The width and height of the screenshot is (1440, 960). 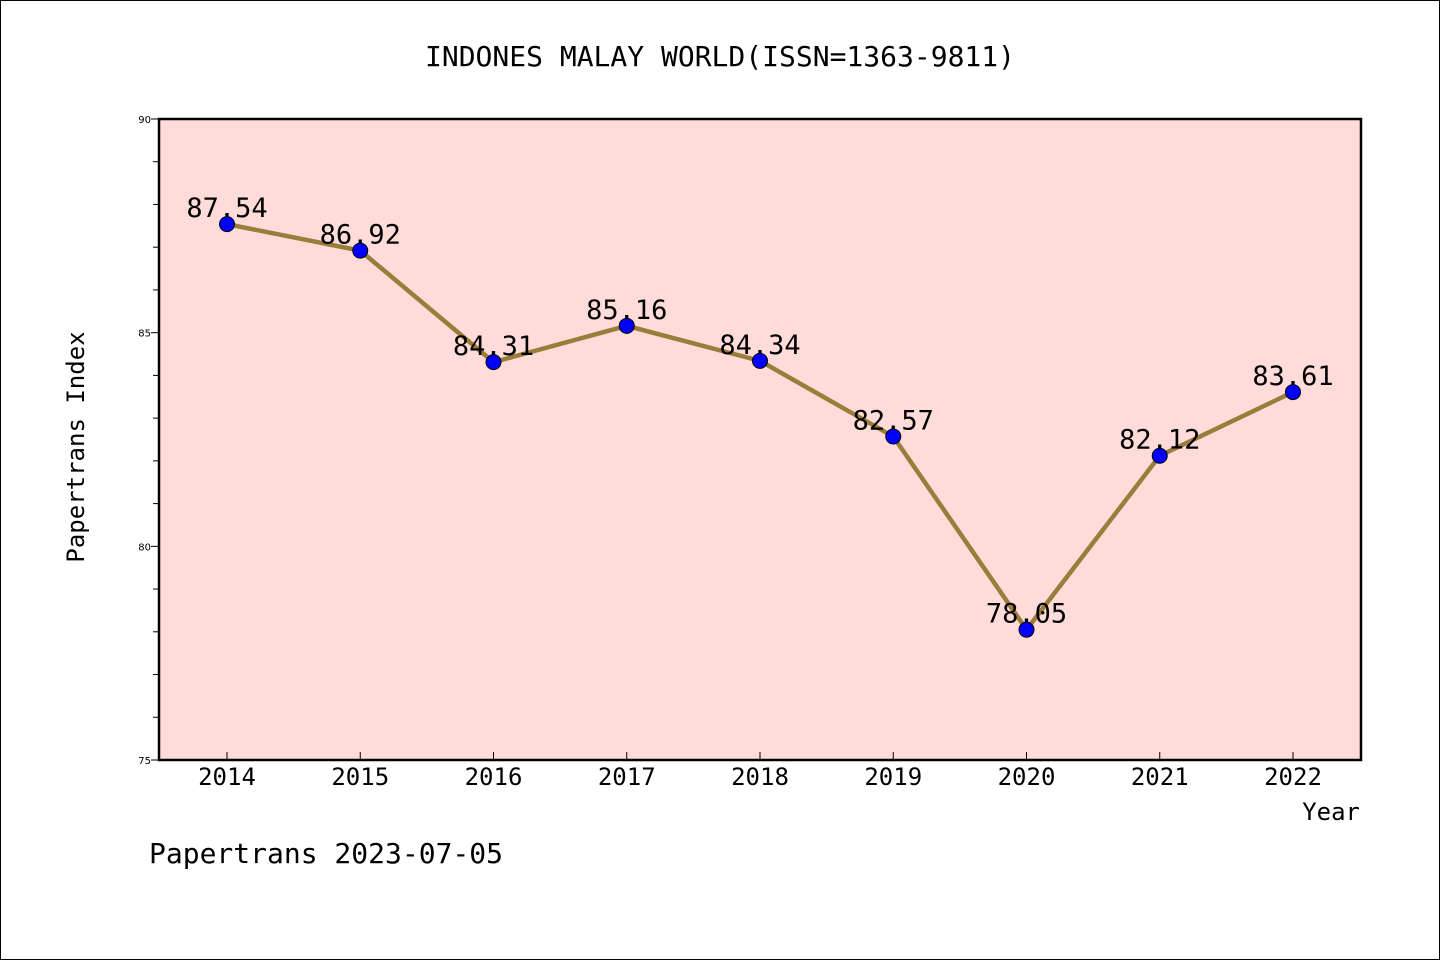 What do you see at coordinates (144, 761) in the screenshot?
I see `y-tick-label: 75` at bounding box center [144, 761].